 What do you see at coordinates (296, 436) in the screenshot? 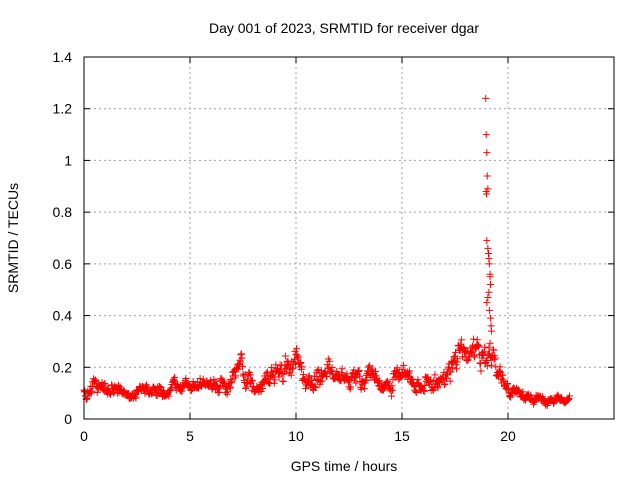
I see `x-tick-label: 10` at bounding box center [296, 436].